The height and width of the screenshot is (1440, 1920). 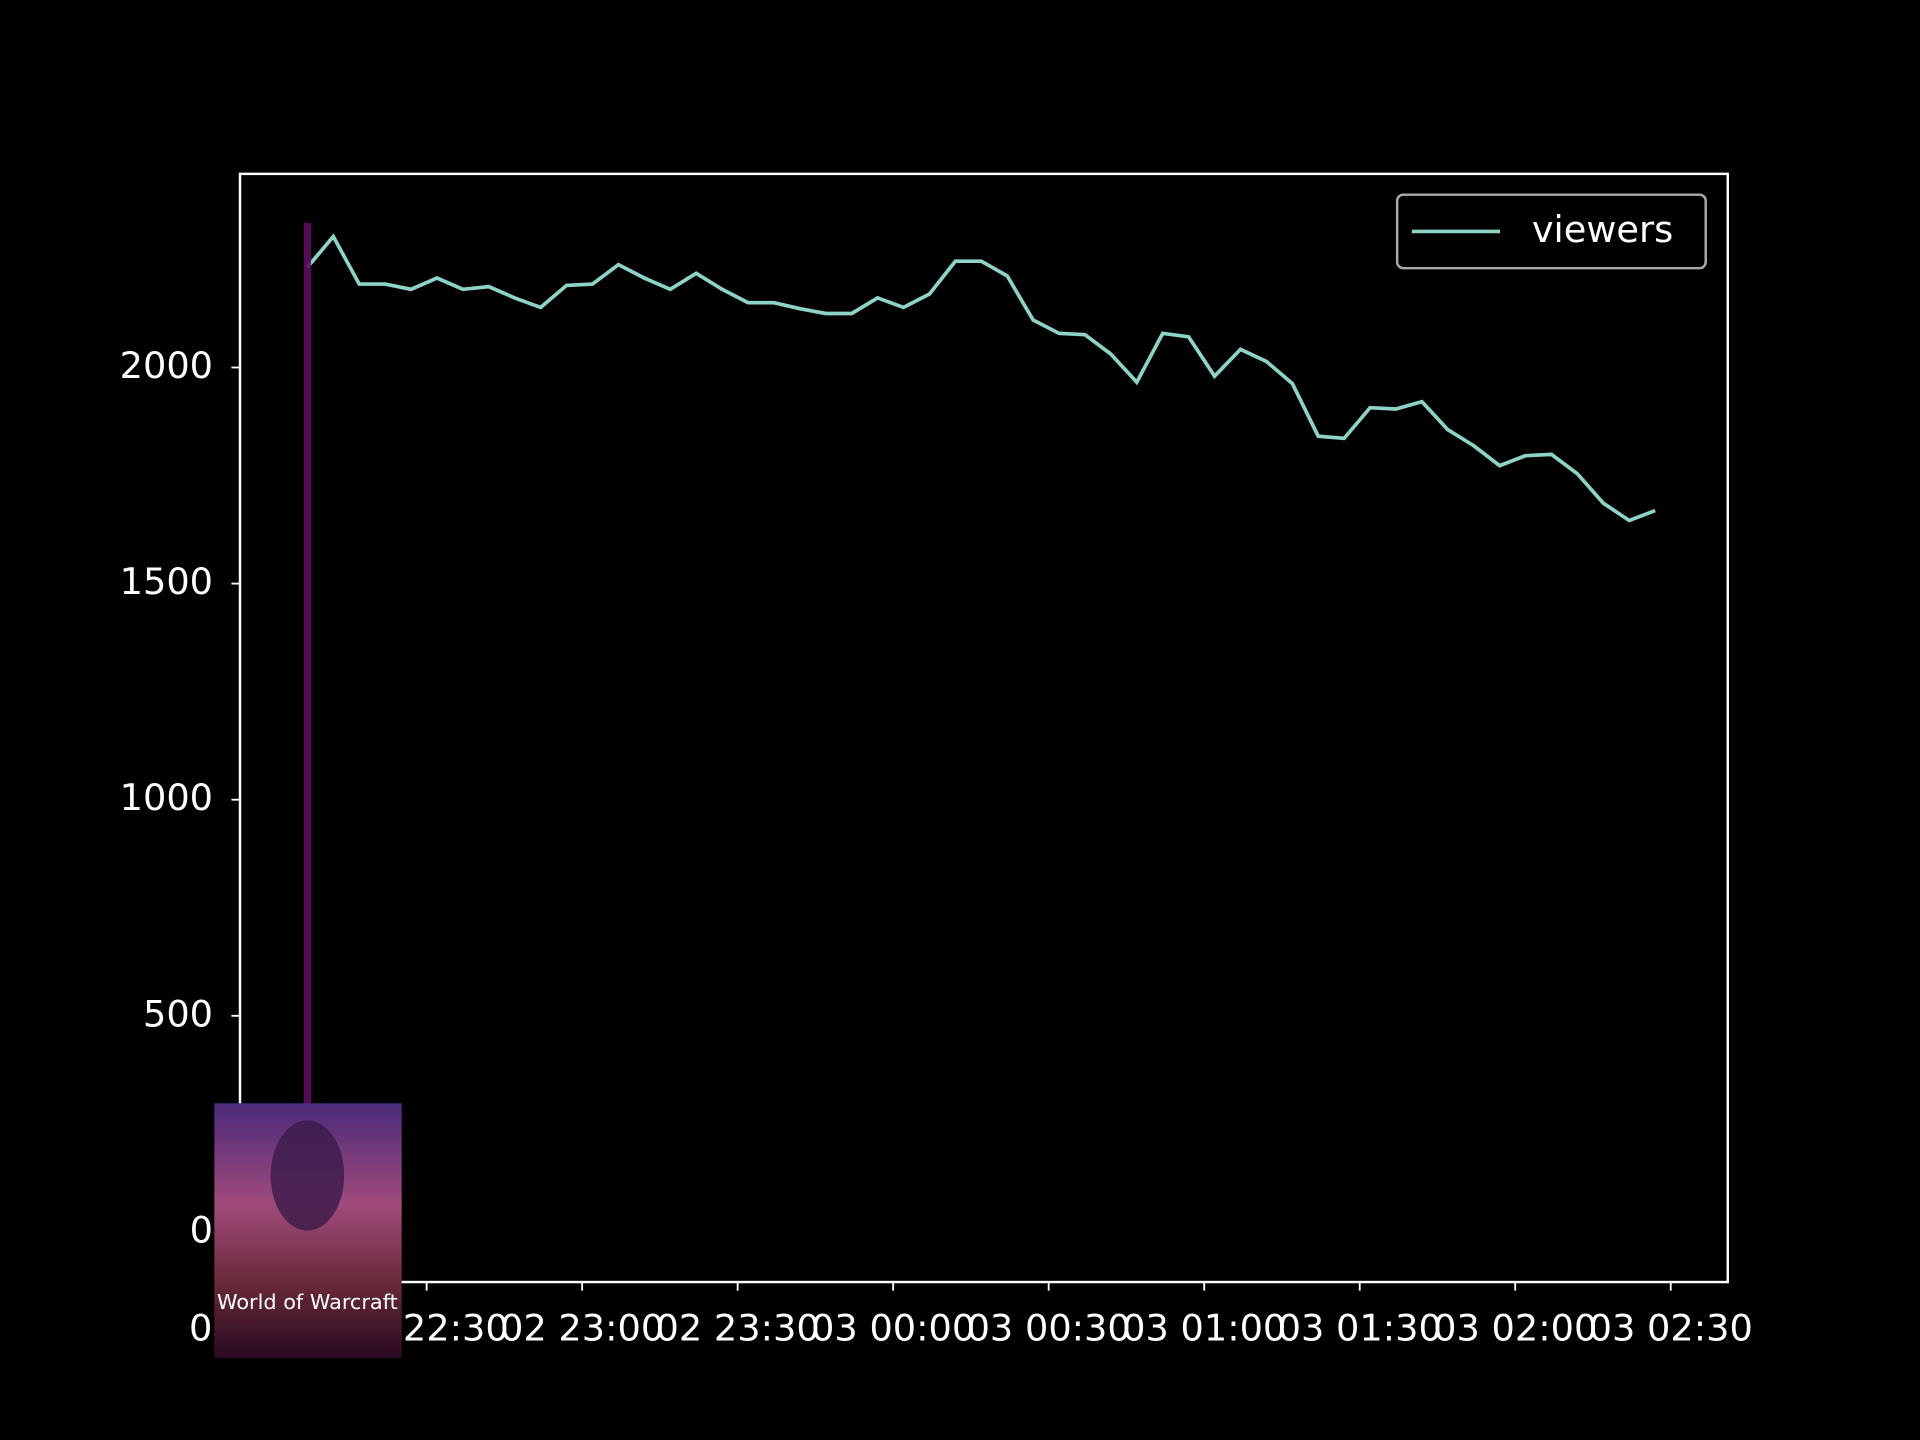 What do you see at coordinates (738, 1327) in the screenshot?
I see `x-tick-label: 02 23:30` at bounding box center [738, 1327].